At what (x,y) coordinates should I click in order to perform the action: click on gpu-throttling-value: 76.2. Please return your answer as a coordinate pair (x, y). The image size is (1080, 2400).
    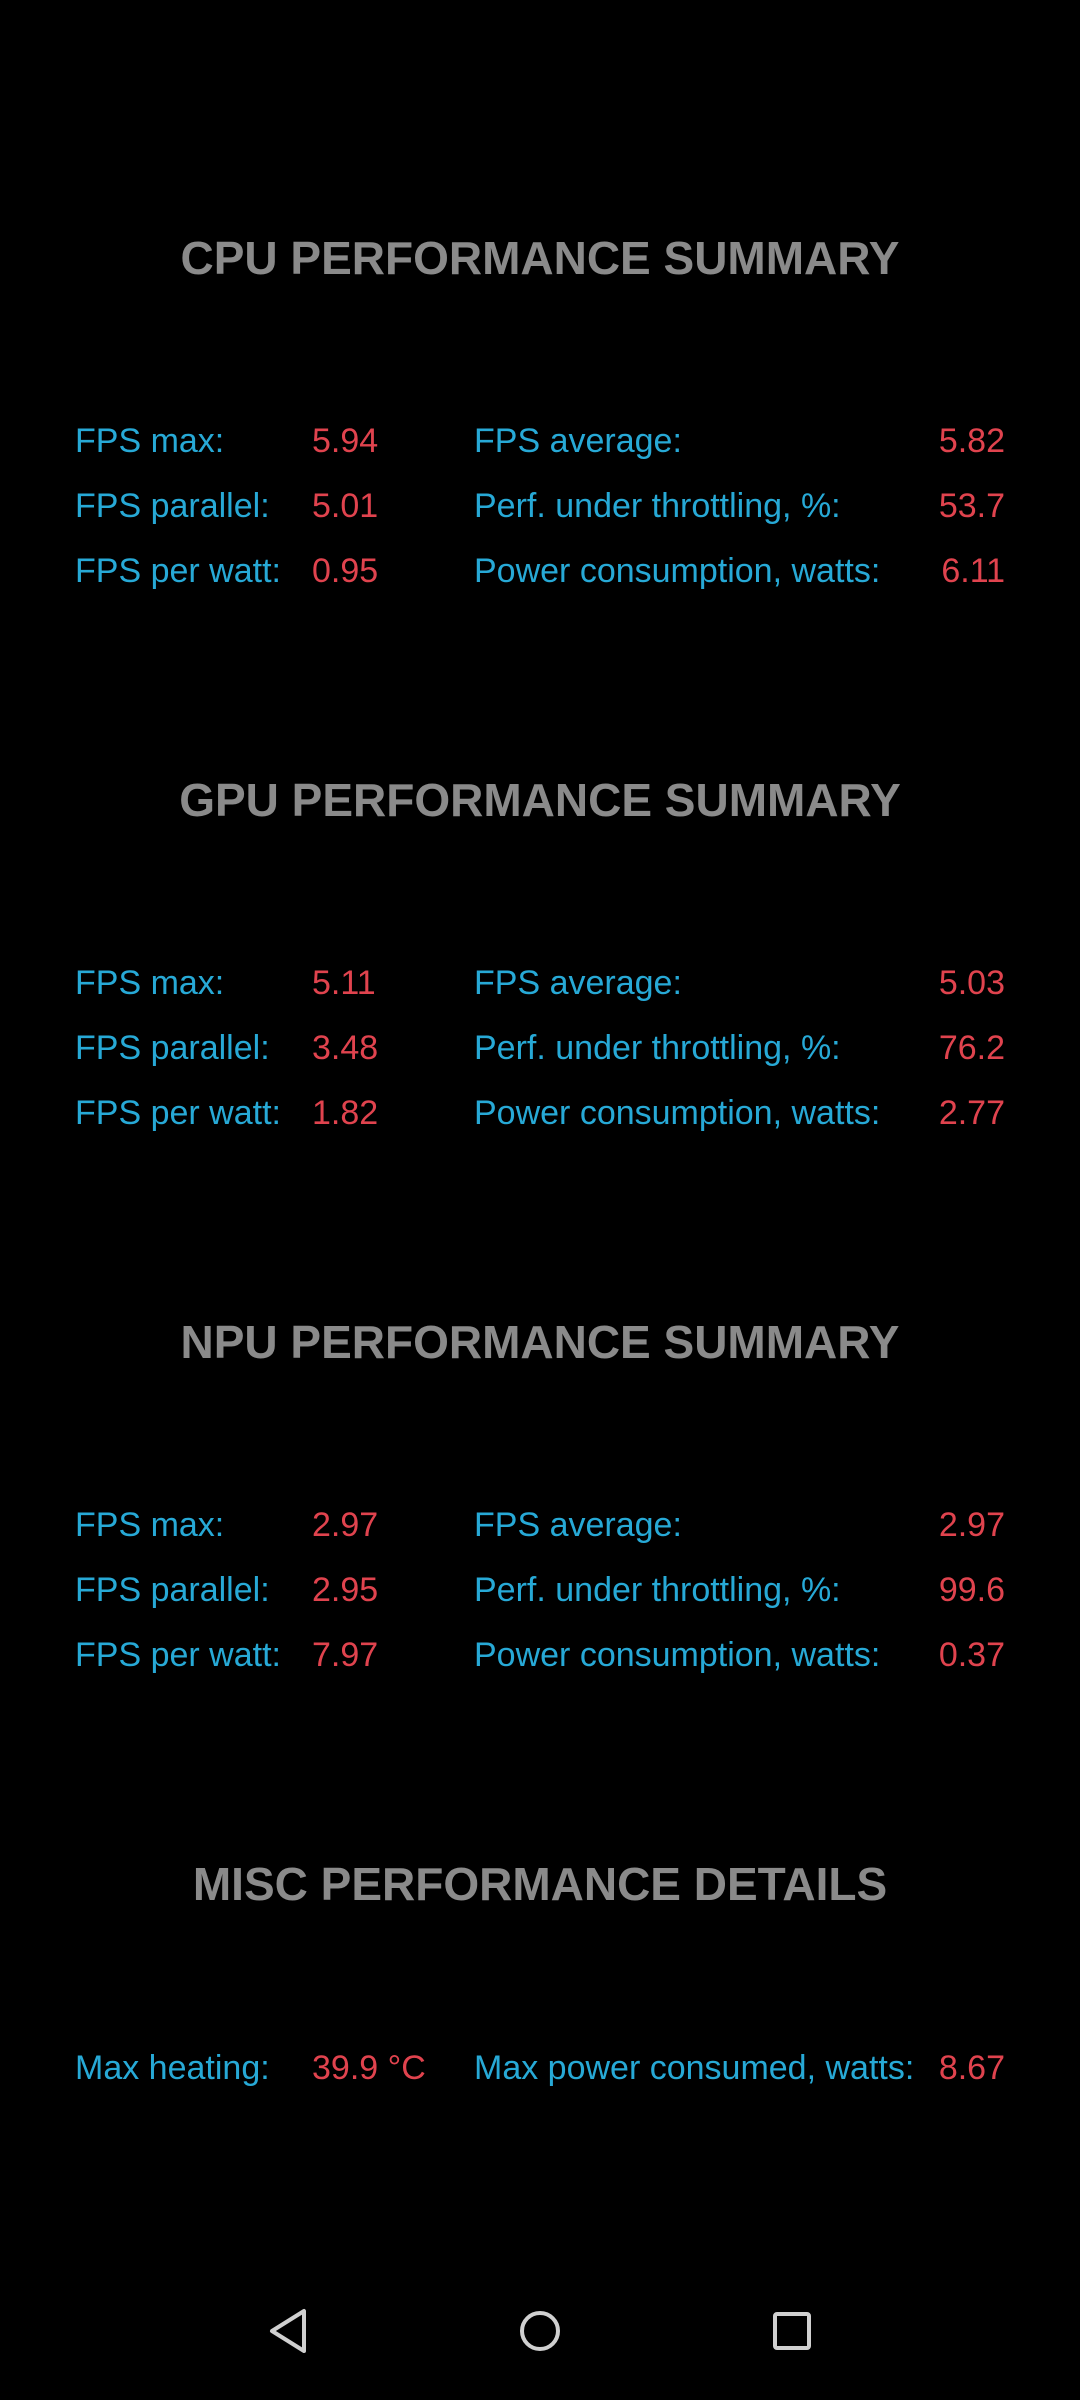
    Looking at the image, I should click on (971, 1048).